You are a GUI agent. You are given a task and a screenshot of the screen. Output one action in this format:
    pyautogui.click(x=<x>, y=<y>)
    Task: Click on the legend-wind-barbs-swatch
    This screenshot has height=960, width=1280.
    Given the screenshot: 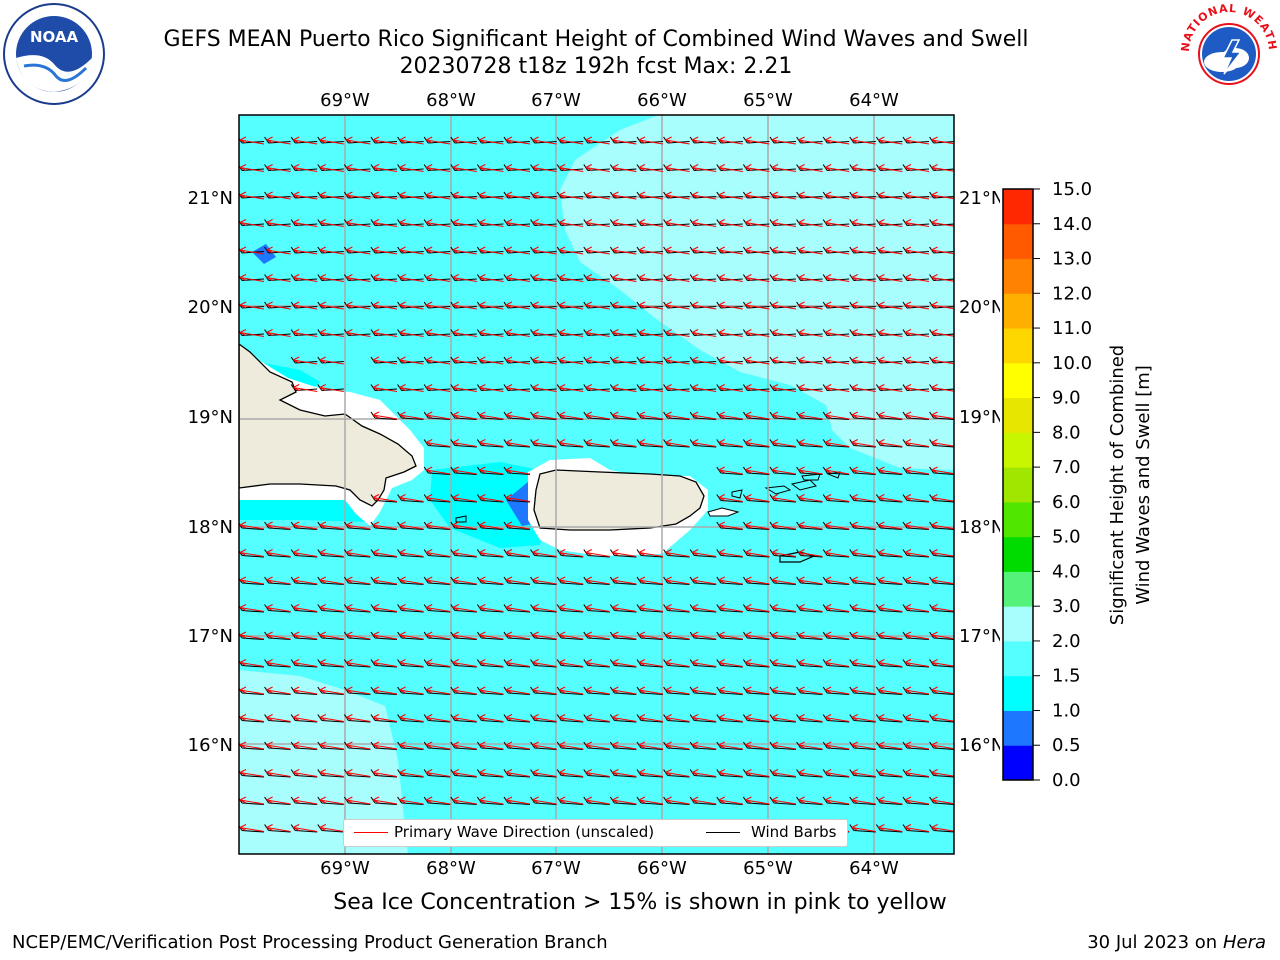 What is the action you would take?
    pyautogui.click(x=723, y=832)
    